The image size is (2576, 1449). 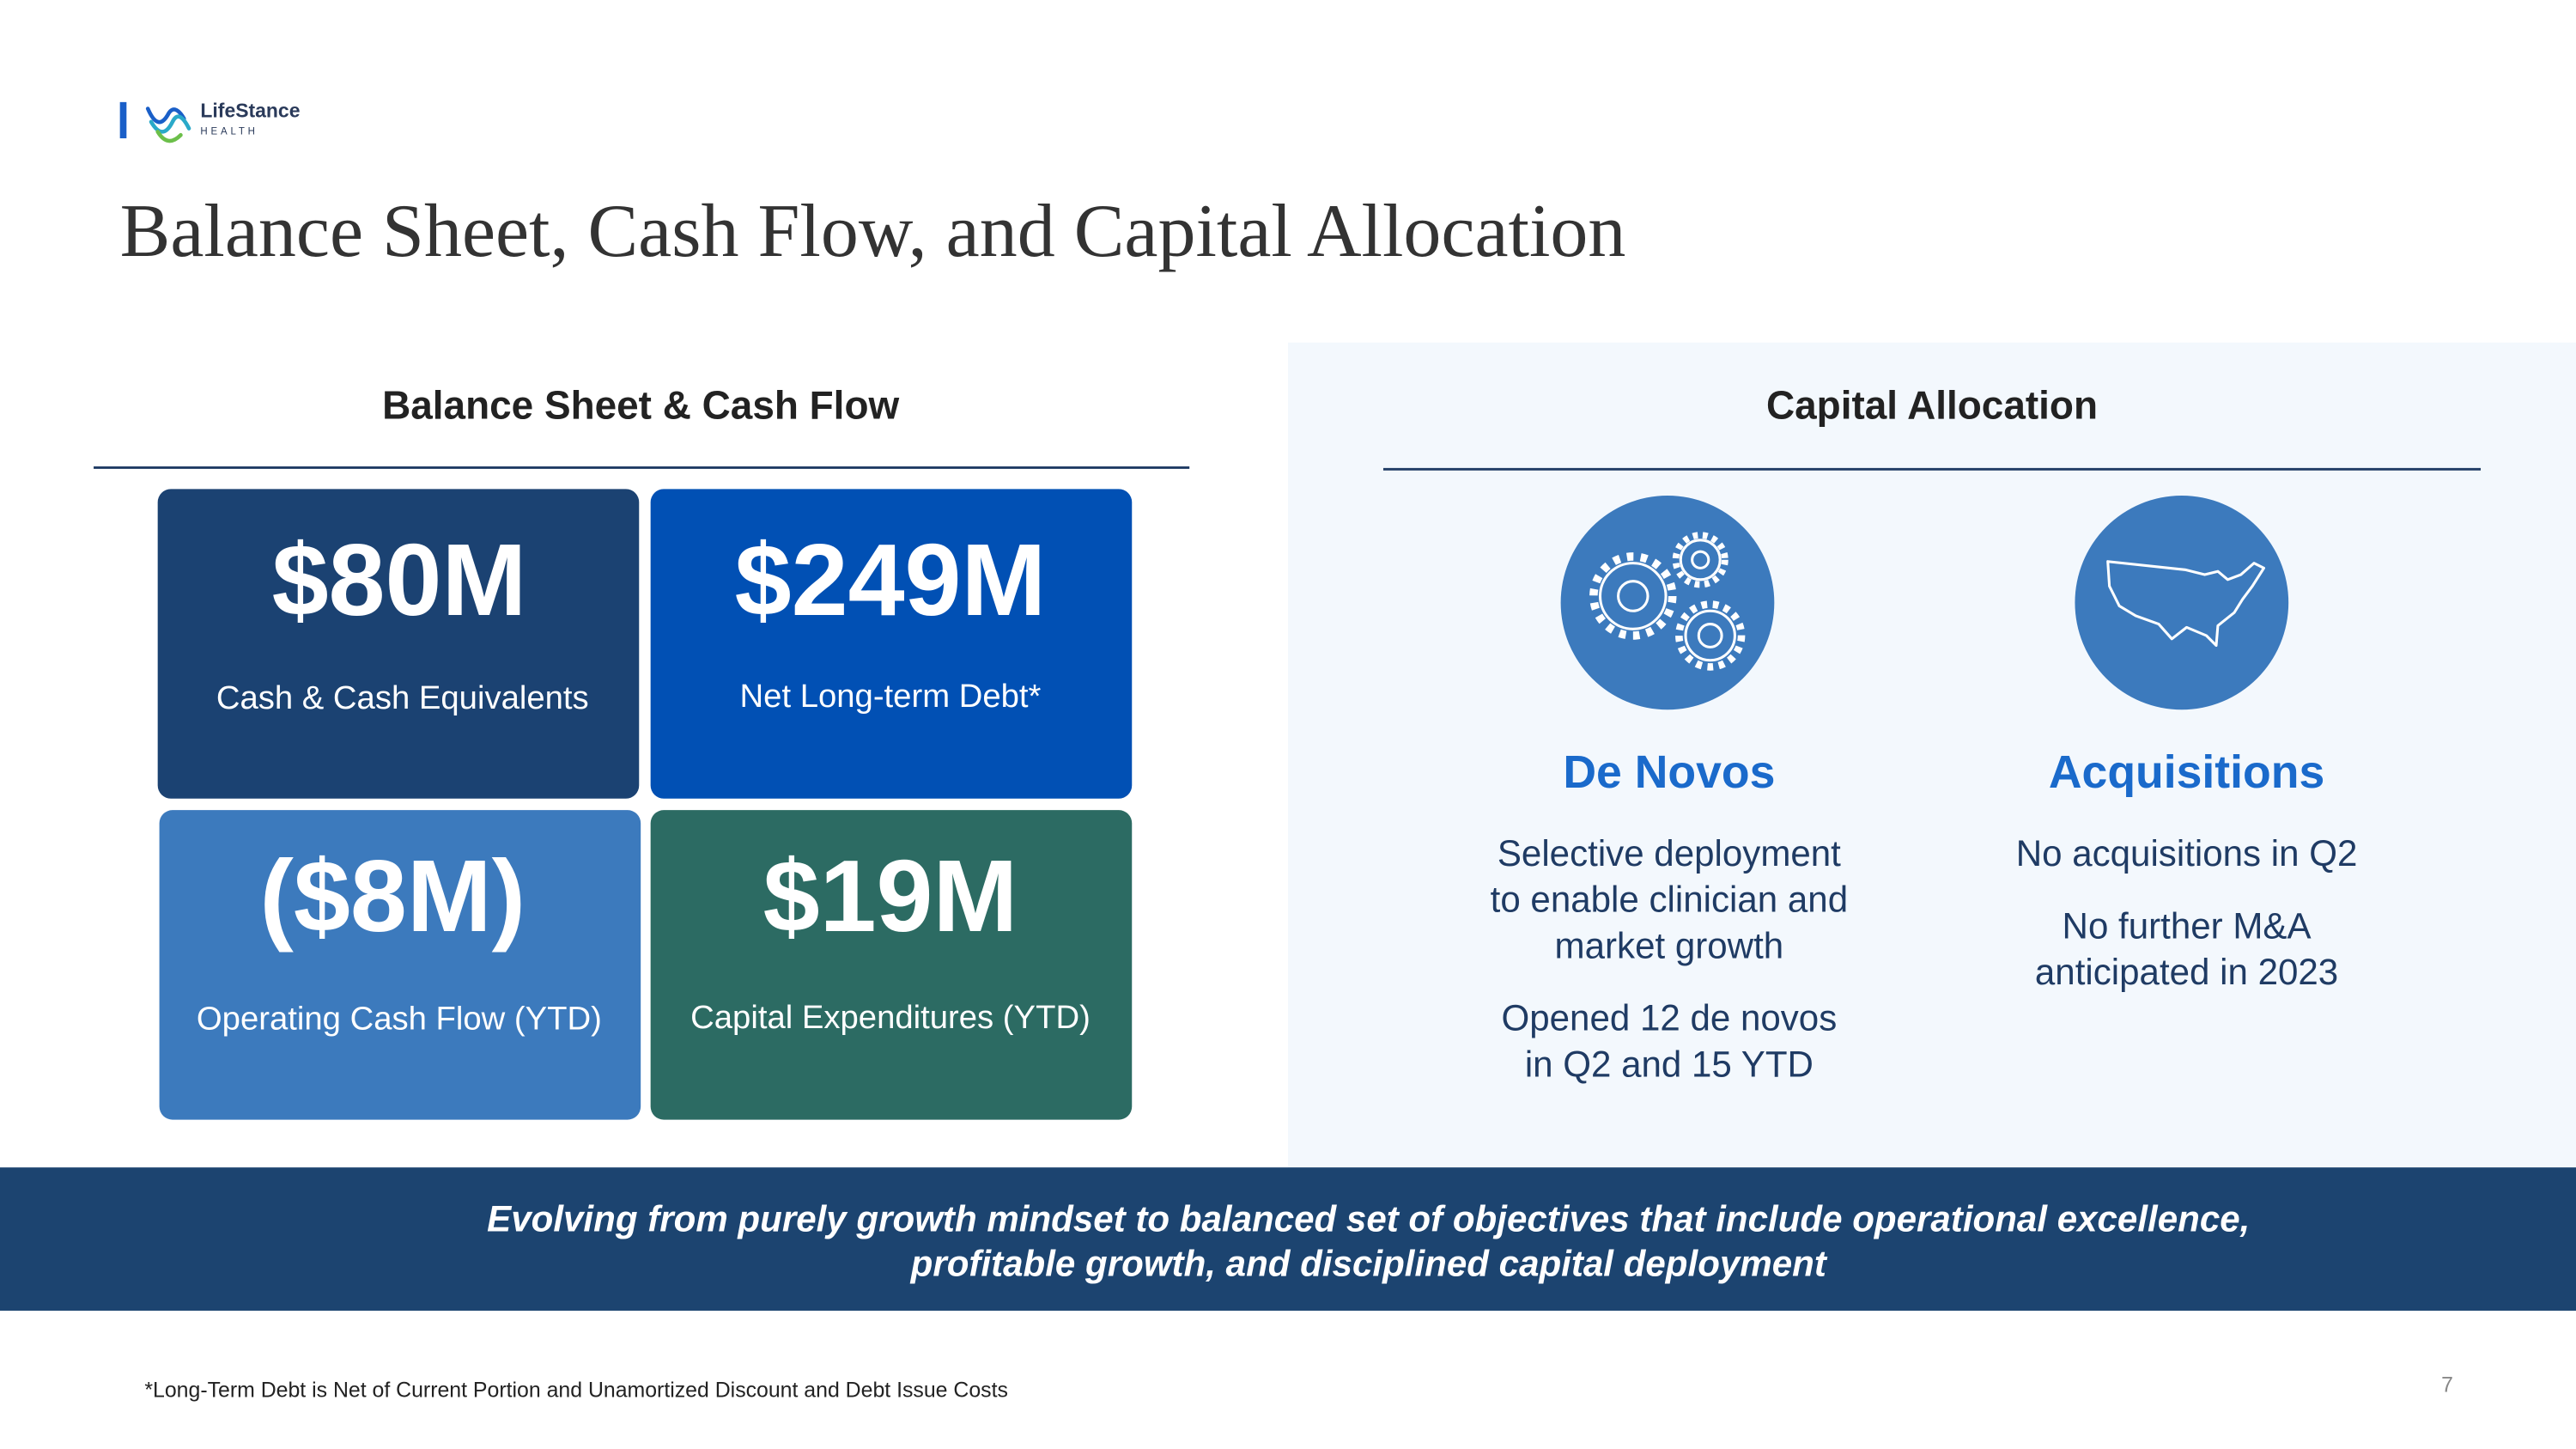 I want to click on logo-icon, so click(x=168, y=125).